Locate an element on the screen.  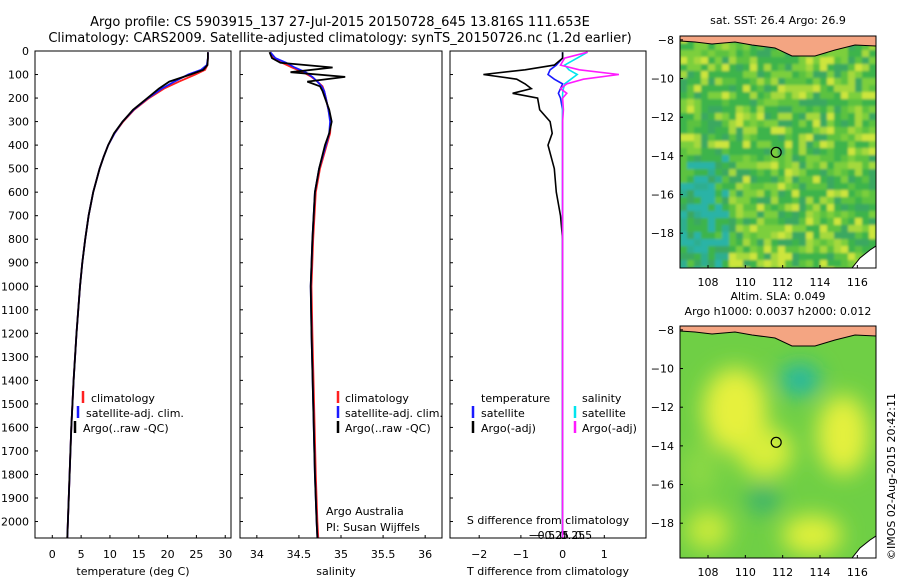
sal-xtick-label: 34.5 is located at coordinates (299, 554).